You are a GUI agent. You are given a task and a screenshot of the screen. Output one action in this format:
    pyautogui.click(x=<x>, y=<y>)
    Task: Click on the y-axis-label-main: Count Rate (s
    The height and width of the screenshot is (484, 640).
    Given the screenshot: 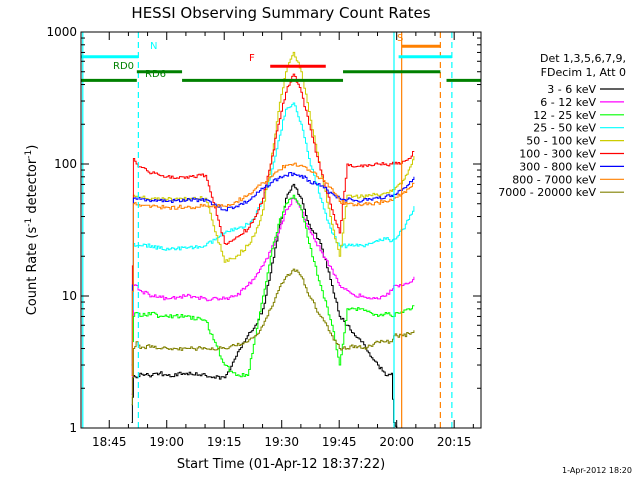 What is the action you would take?
    pyautogui.click(x=32, y=271)
    